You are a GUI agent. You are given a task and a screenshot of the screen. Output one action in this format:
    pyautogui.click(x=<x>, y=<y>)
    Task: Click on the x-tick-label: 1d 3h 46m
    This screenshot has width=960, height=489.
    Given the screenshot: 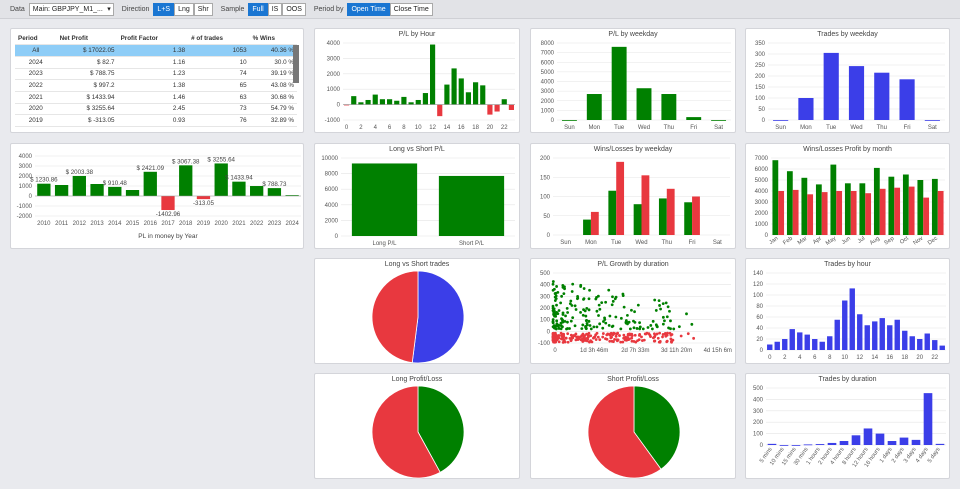 What is the action you would take?
    pyautogui.click(x=594, y=351)
    